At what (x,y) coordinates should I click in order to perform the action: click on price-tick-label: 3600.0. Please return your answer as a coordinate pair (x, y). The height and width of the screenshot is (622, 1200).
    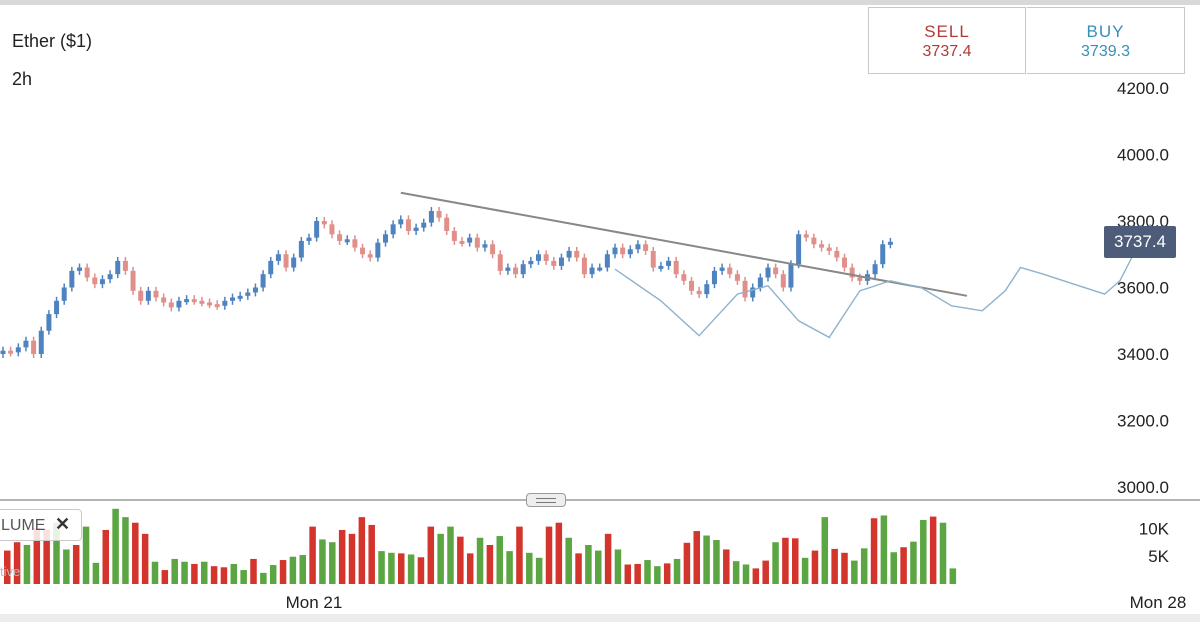
    Looking at the image, I should click on (1143, 288).